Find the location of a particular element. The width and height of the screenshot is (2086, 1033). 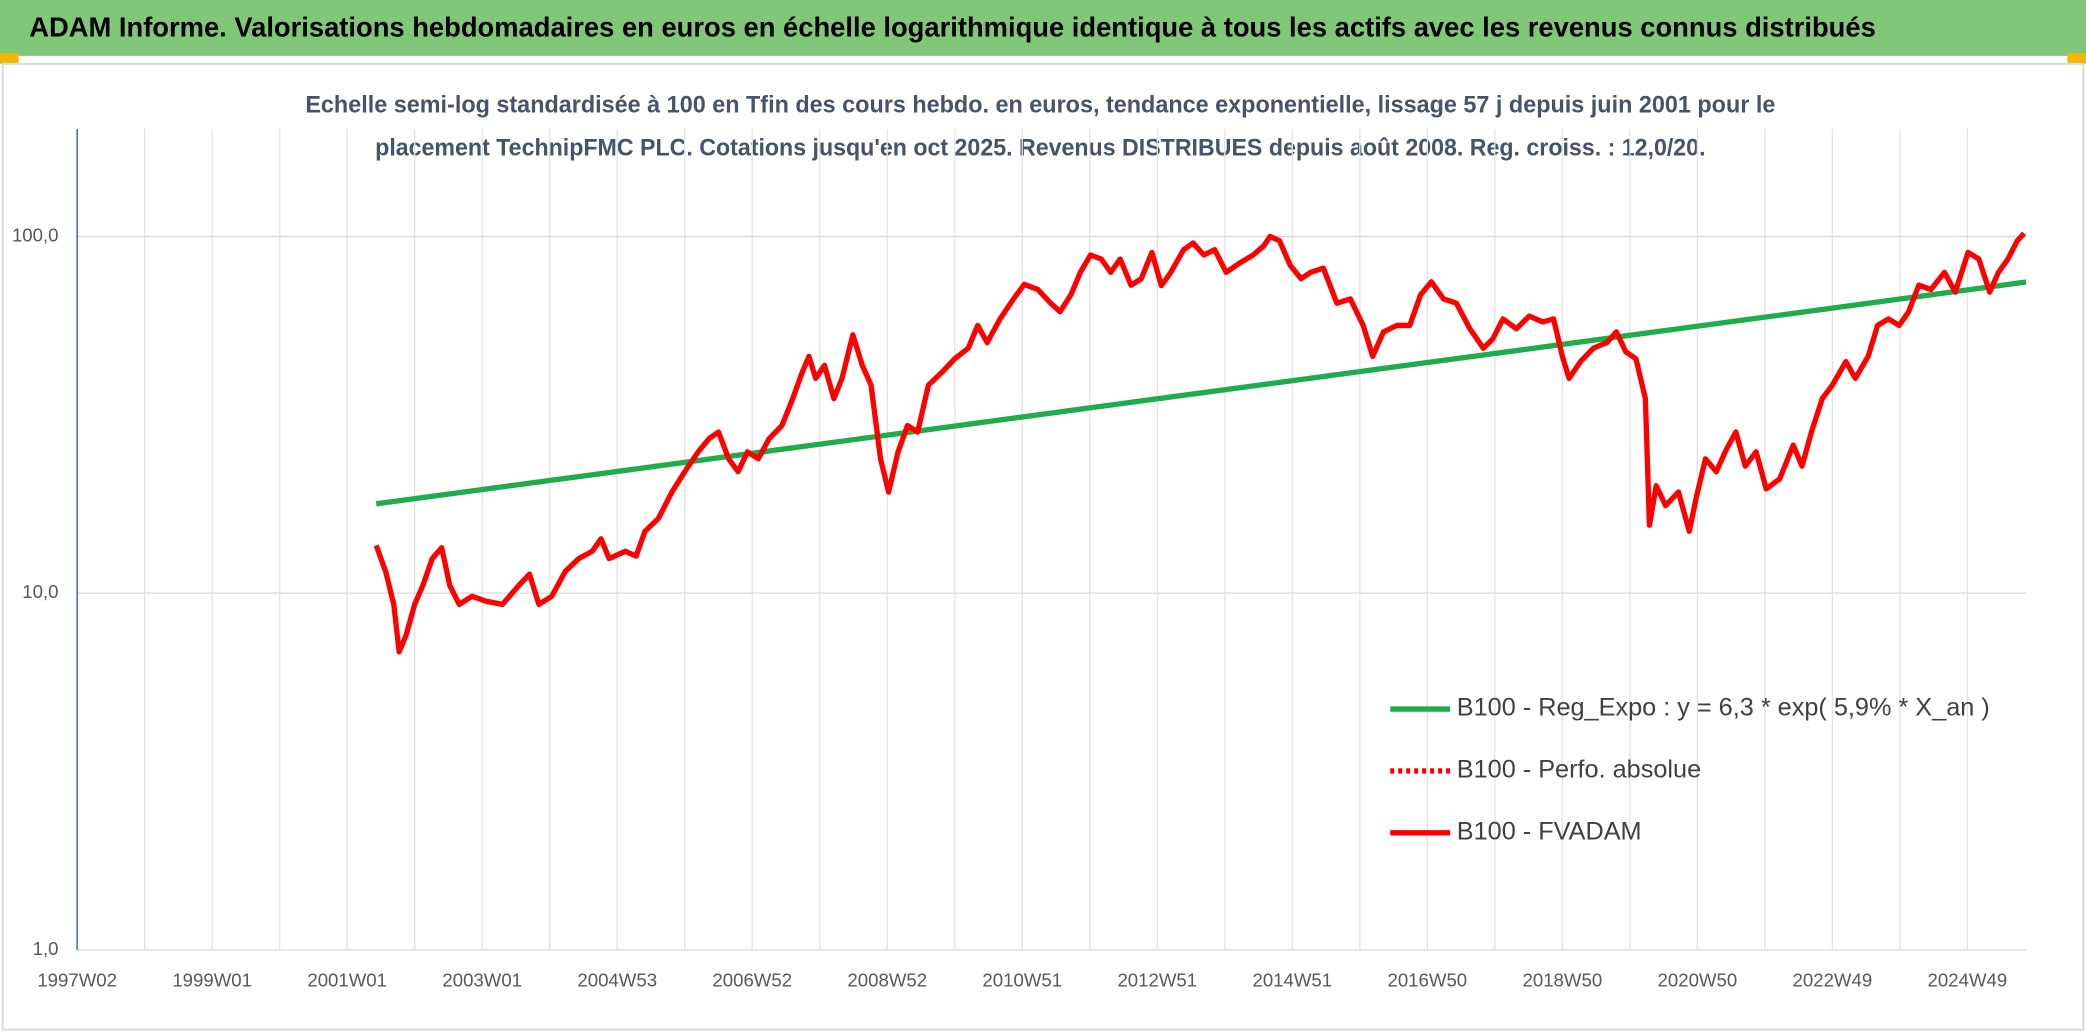

x-tick-label: 2004W53 is located at coordinates (617, 980).